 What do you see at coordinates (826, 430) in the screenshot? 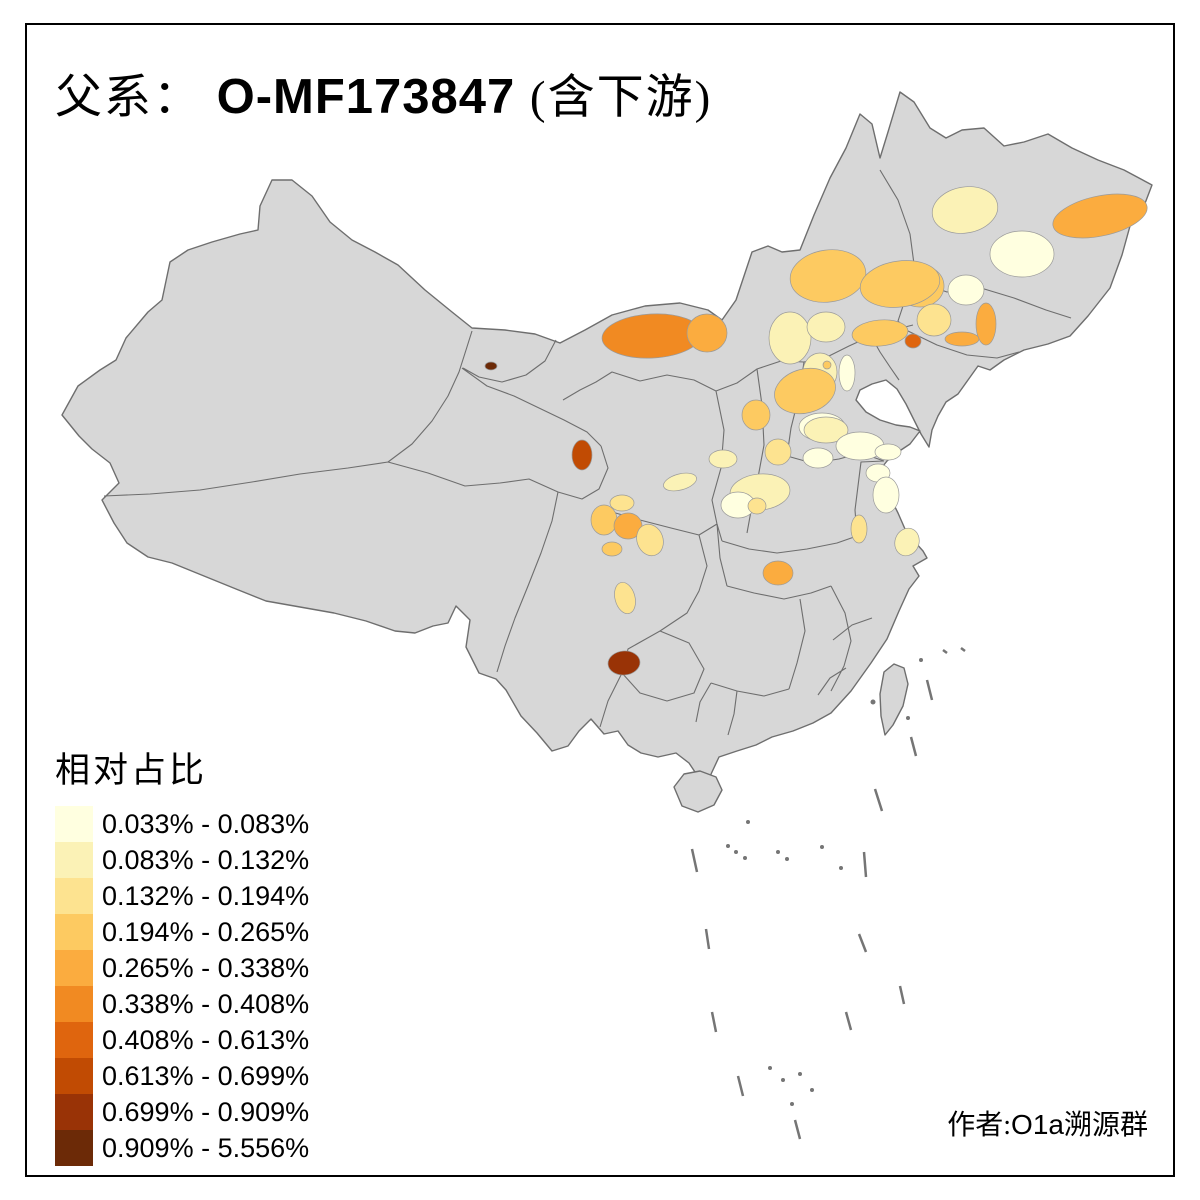
I see `colored-region-r26` at bounding box center [826, 430].